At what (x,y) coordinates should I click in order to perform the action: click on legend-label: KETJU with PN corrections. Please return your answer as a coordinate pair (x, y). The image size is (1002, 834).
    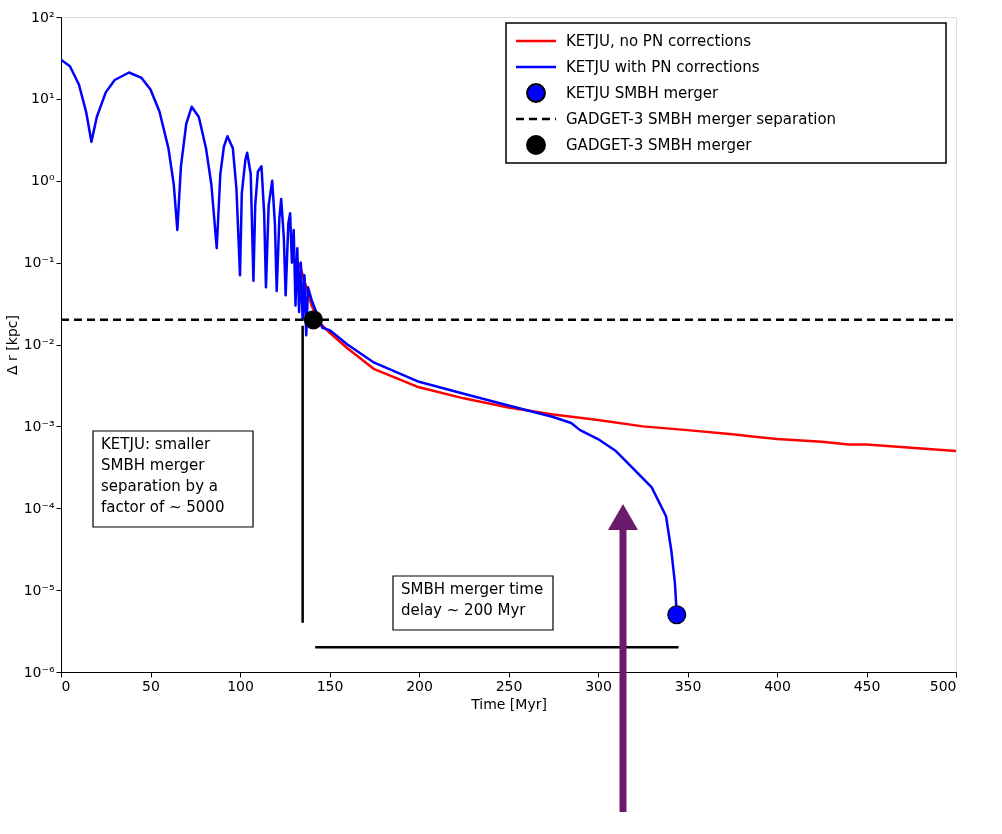
    Looking at the image, I should click on (663, 67).